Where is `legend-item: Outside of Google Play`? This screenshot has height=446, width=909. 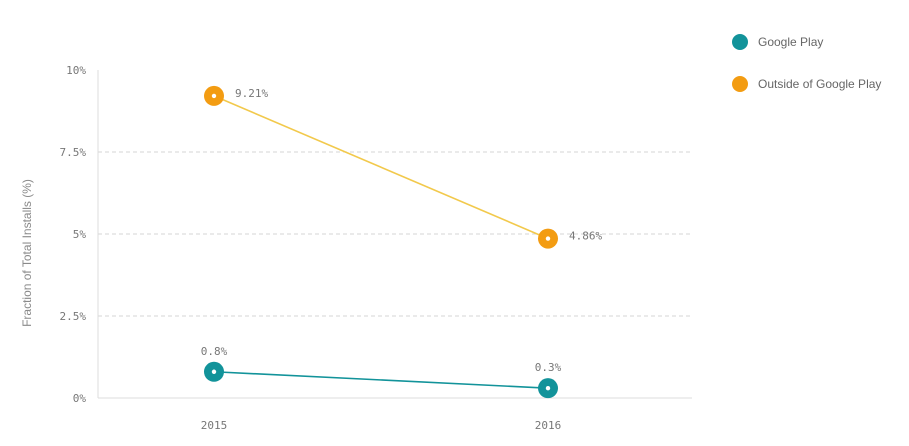
legend-item: Outside of Google Play is located at coordinates (806, 84).